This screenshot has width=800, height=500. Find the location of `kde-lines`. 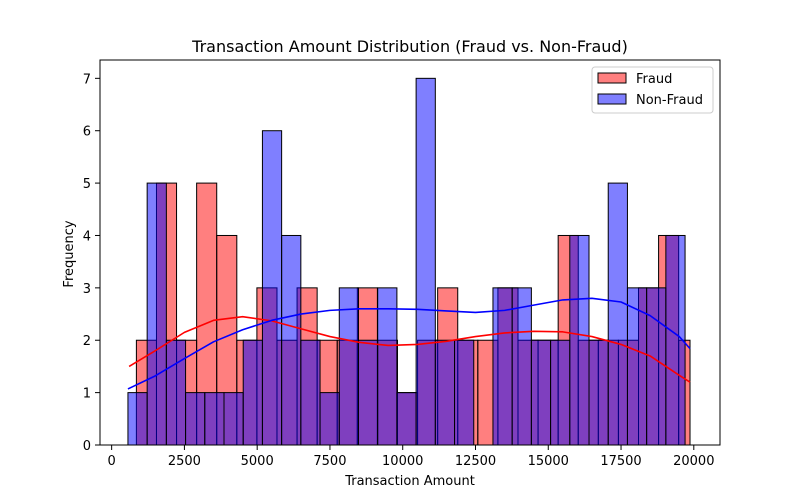

kde-lines is located at coordinates (409, 343).